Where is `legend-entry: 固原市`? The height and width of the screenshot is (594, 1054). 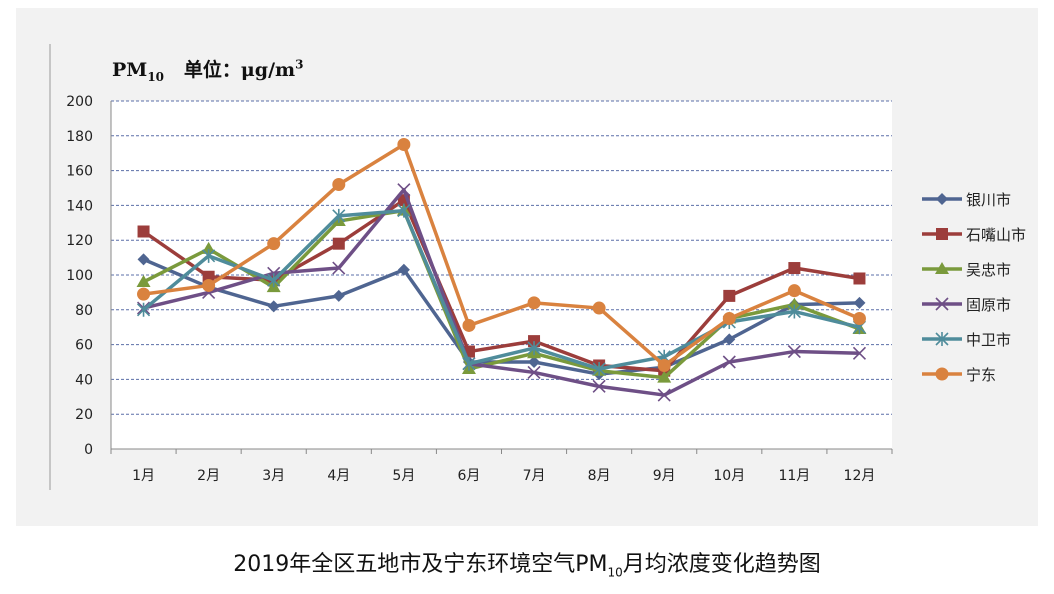
legend-entry: 固原市 is located at coordinates (966, 305).